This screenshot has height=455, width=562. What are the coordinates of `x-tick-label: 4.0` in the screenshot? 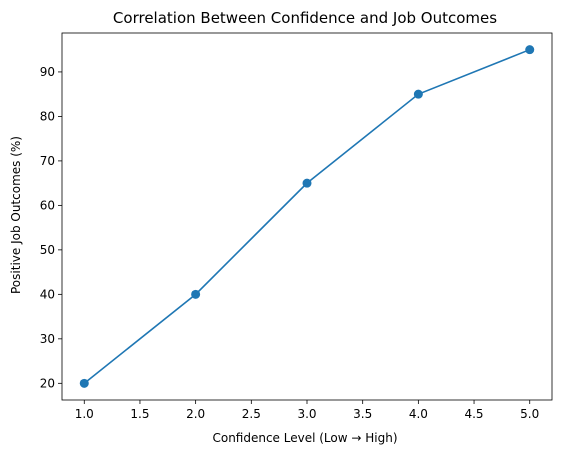 It's located at (418, 414).